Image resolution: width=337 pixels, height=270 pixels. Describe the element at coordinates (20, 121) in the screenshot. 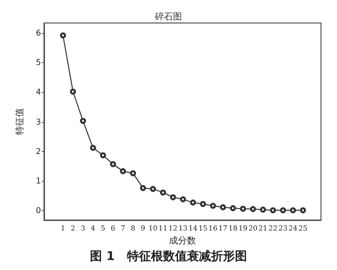

I see `y-axis-title: 特征值` at that location.